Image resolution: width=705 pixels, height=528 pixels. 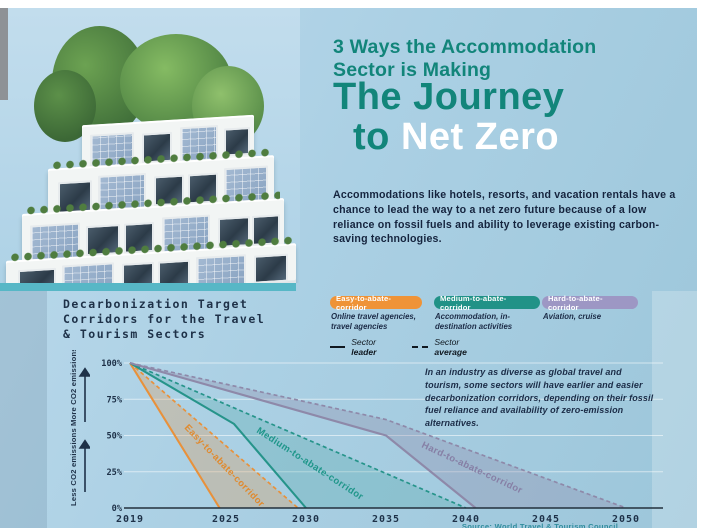 I want to click on right-light-band, so click(x=674, y=409).